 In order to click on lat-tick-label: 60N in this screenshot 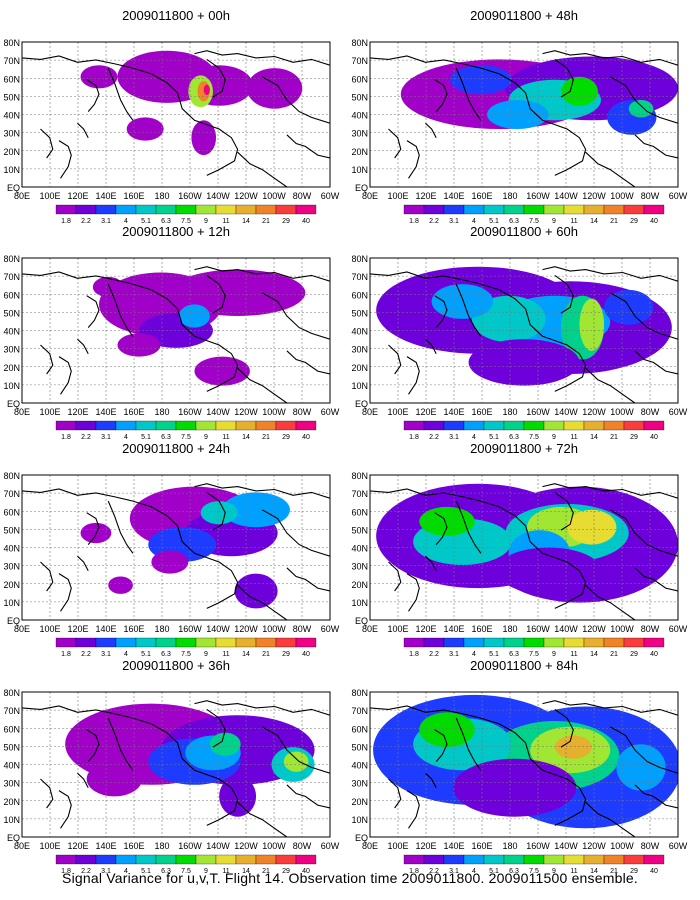, I will do `click(359, 729)`.